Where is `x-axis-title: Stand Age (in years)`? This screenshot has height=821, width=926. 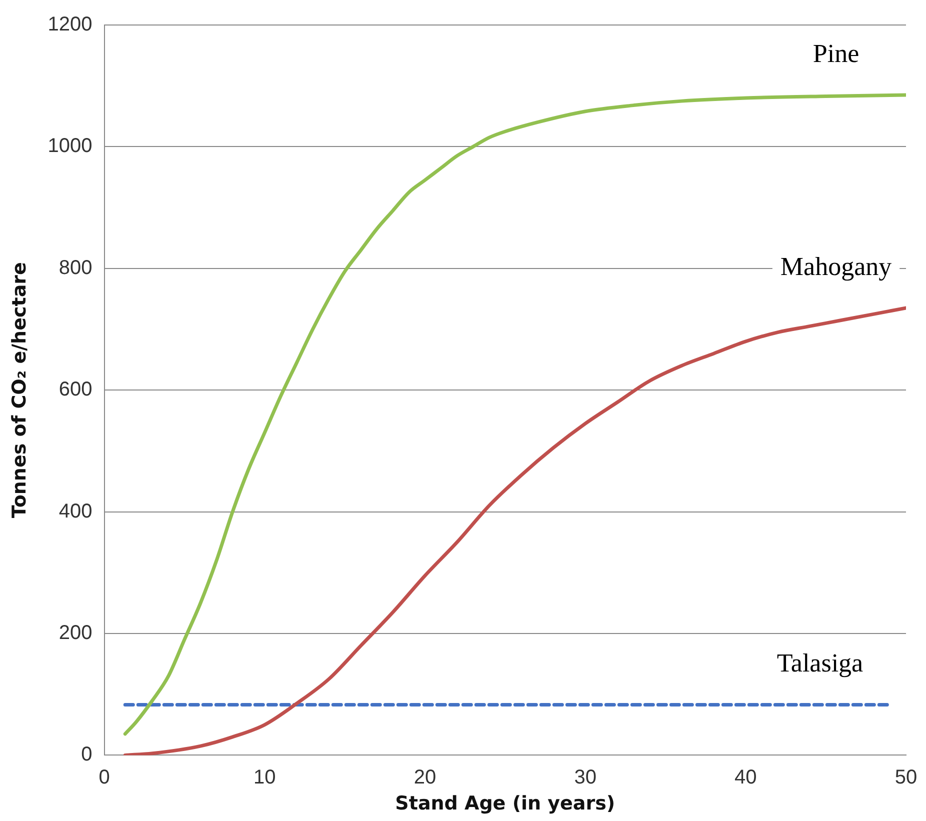 x-axis-title: Stand Age (in years) is located at coordinates (505, 803).